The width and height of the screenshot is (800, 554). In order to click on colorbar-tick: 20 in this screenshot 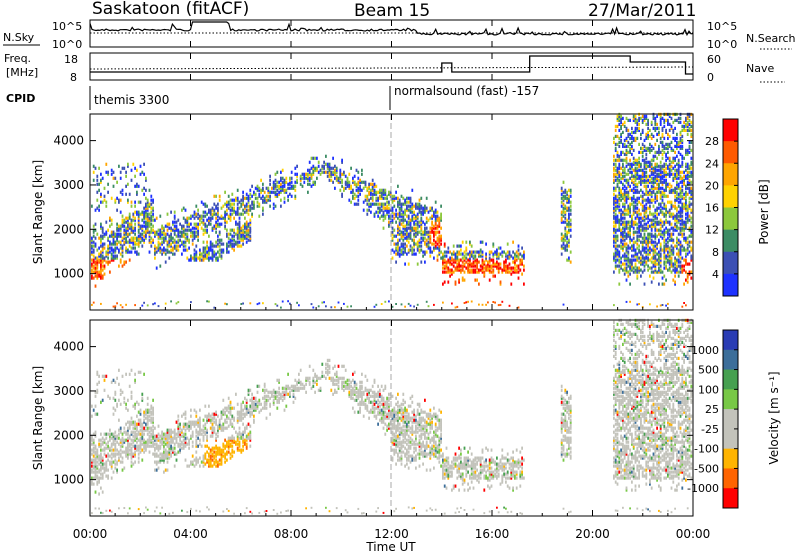, I will do `click(712, 185)`.